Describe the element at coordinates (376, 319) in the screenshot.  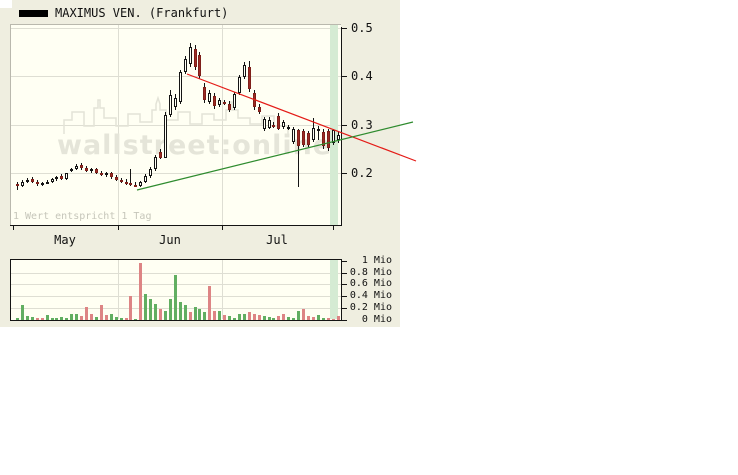
I see `volume-axis-label: 0 Mio` at that location.